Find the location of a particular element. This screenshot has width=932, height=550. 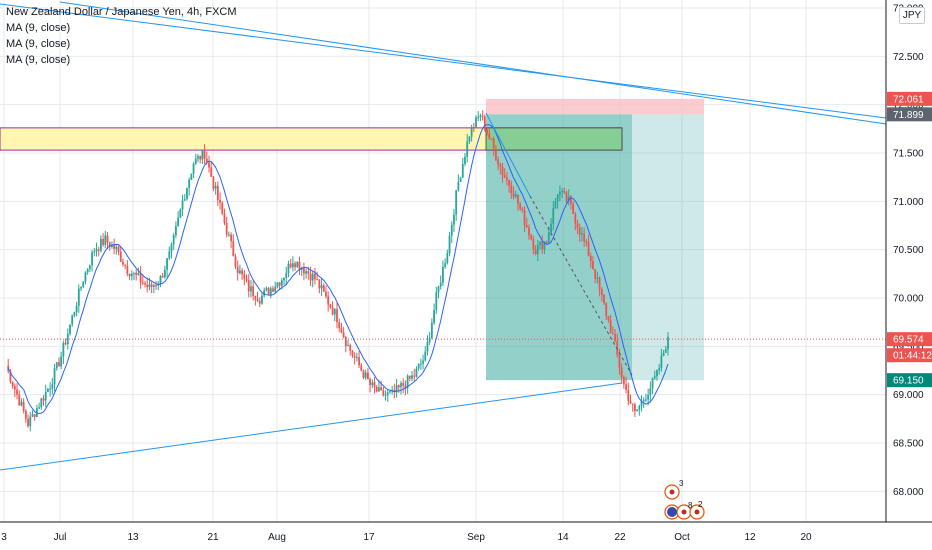

entry-price-label: 71.899 is located at coordinates (908, 115).